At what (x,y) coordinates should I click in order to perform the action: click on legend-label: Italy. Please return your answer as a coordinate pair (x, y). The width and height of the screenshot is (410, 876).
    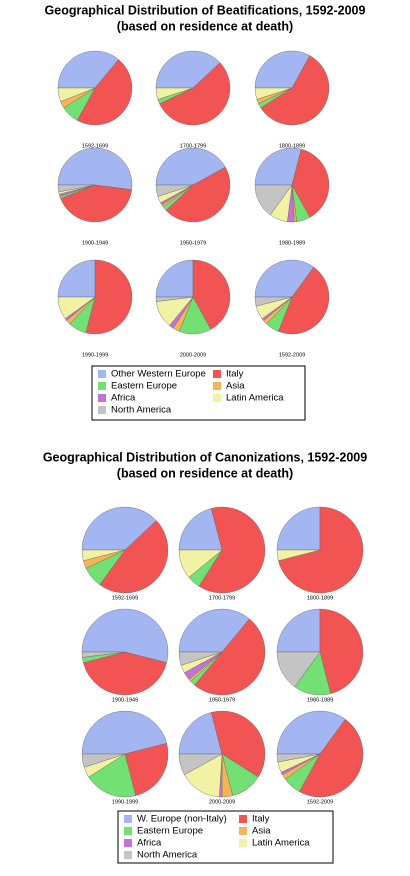
    Looking at the image, I should click on (261, 819).